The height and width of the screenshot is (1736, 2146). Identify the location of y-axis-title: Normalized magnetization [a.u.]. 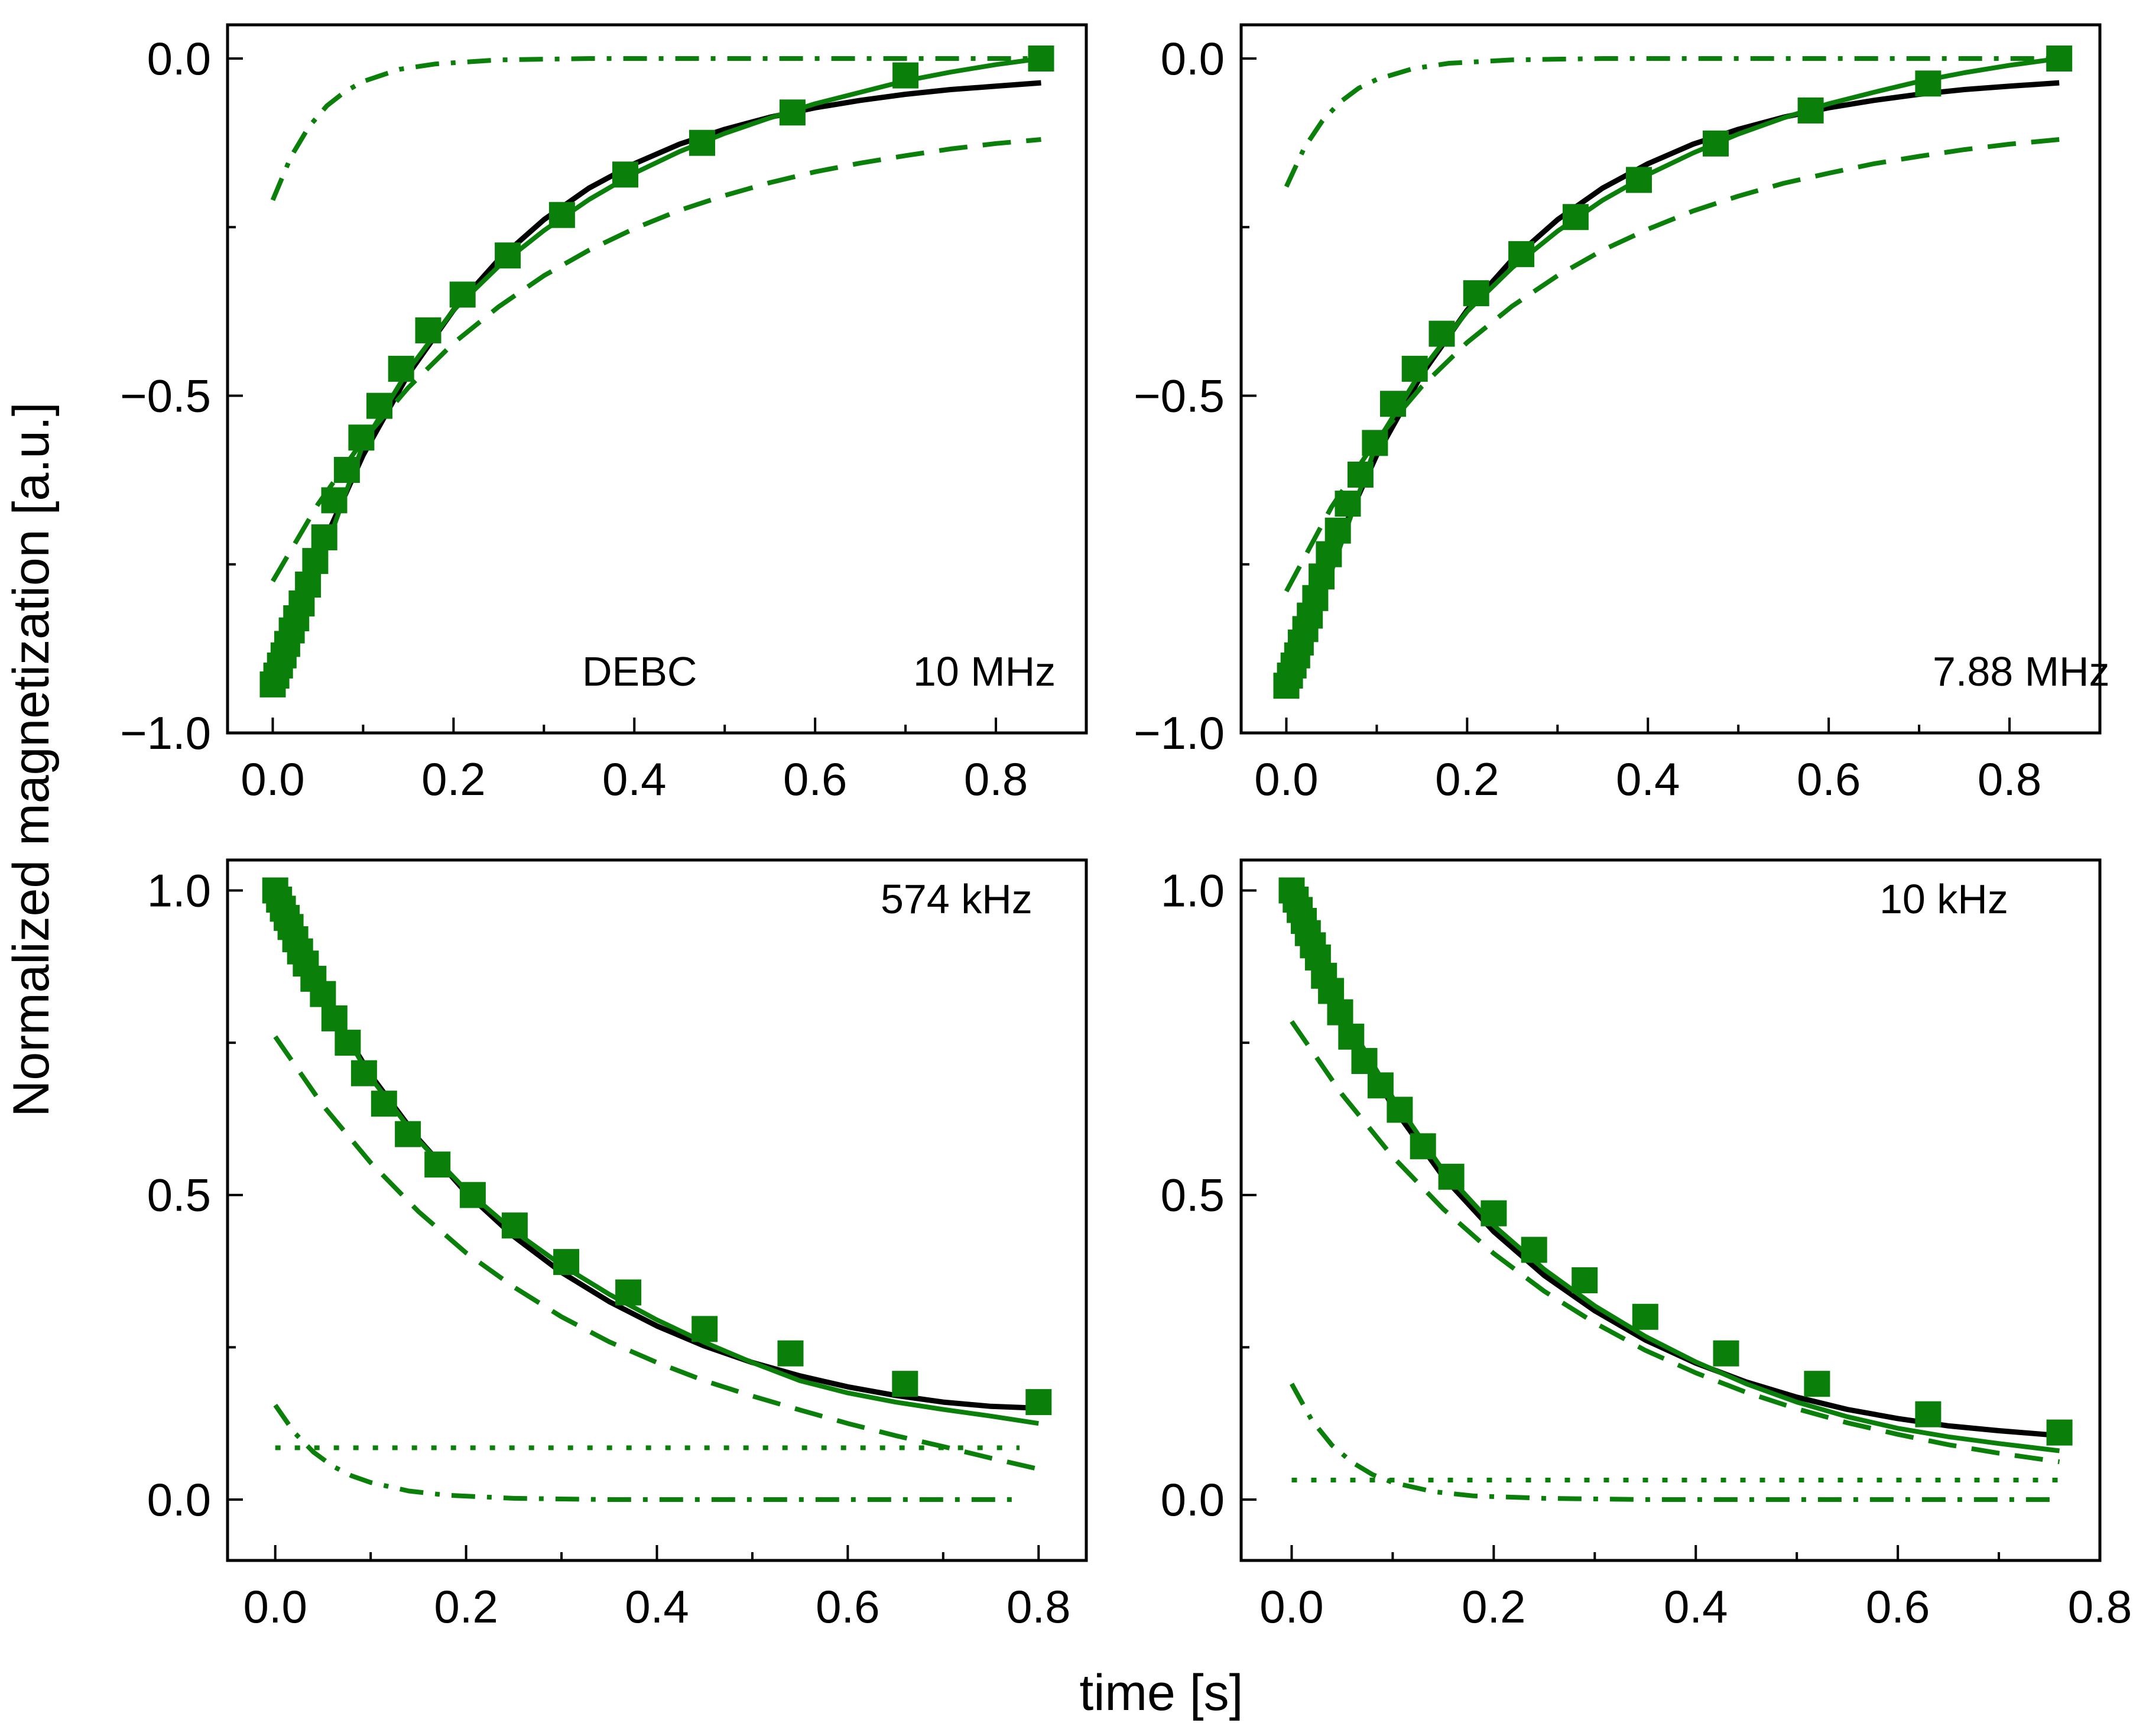
(31, 759).